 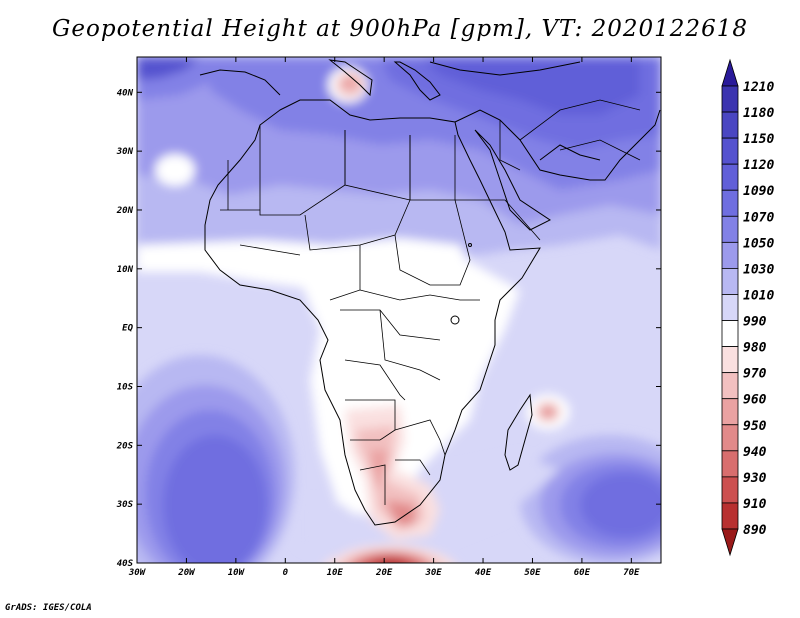 What do you see at coordinates (730, 72) in the screenshot?
I see `colorbar-top-arrow` at bounding box center [730, 72].